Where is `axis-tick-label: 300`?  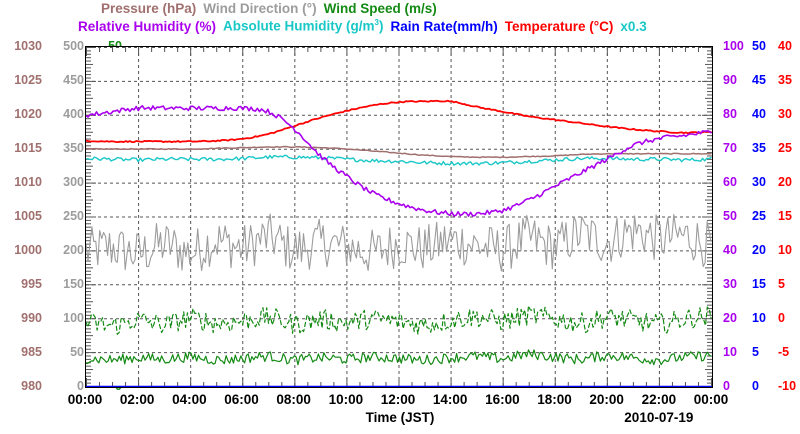
axis-tick-label: 300 is located at coordinates (73, 182).